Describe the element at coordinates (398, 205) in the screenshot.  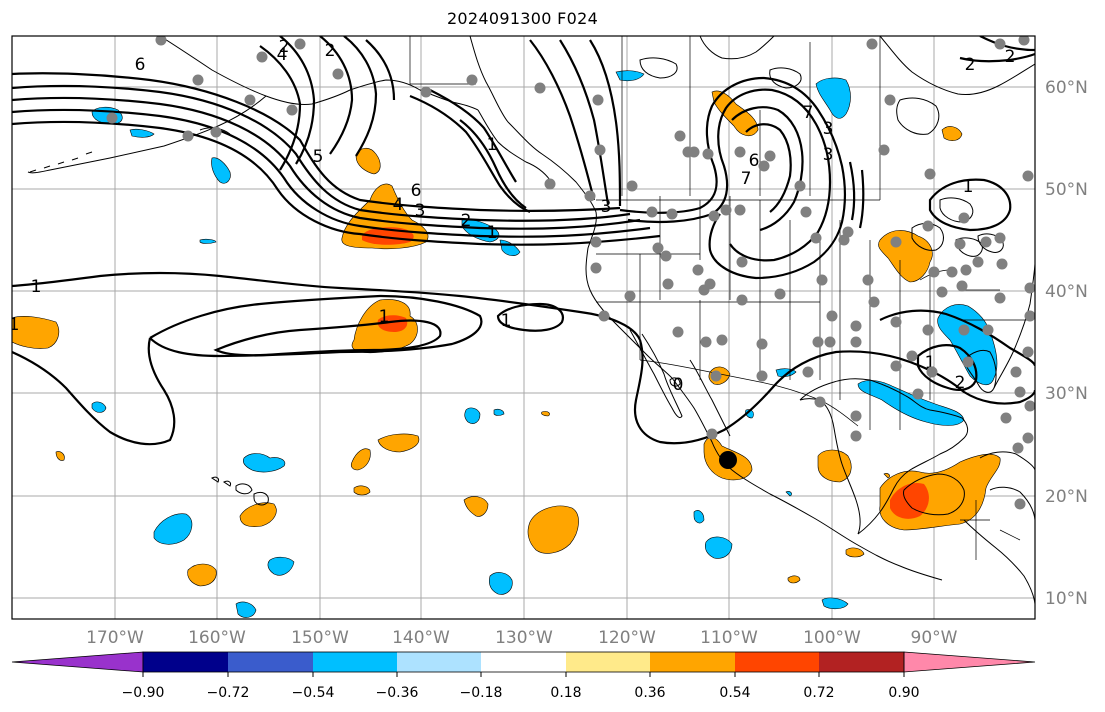
I see `contour-label: 4` at that location.